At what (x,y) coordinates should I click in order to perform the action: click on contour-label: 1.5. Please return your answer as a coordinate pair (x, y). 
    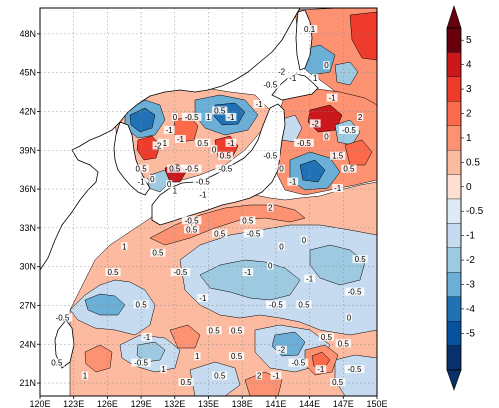
    Looking at the image, I should click on (338, 156).